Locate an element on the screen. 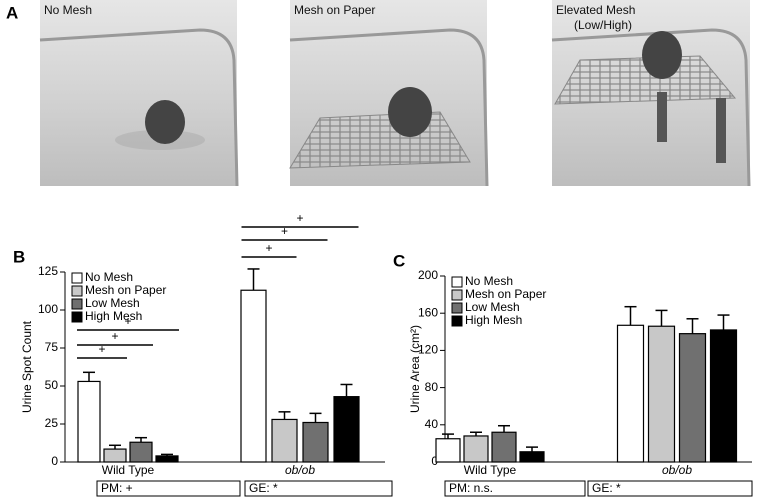 The width and height of the screenshot is (781, 498). panel-label: B is located at coordinates (19, 256).